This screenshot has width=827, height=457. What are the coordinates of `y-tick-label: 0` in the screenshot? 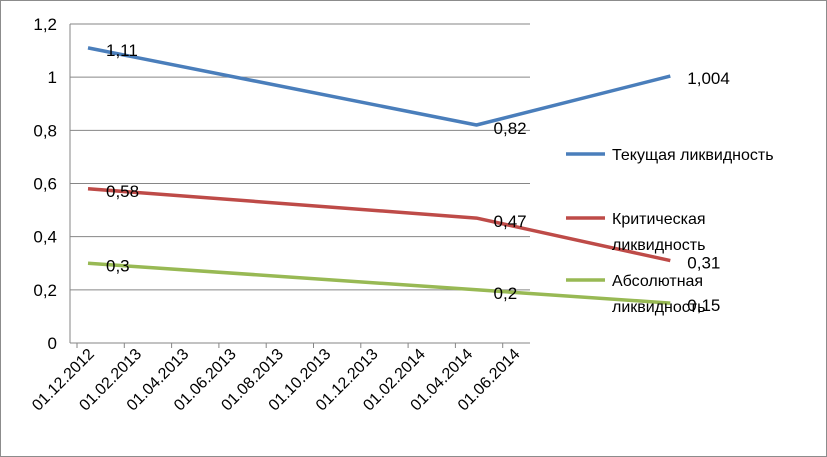 It's located at (52, 343).